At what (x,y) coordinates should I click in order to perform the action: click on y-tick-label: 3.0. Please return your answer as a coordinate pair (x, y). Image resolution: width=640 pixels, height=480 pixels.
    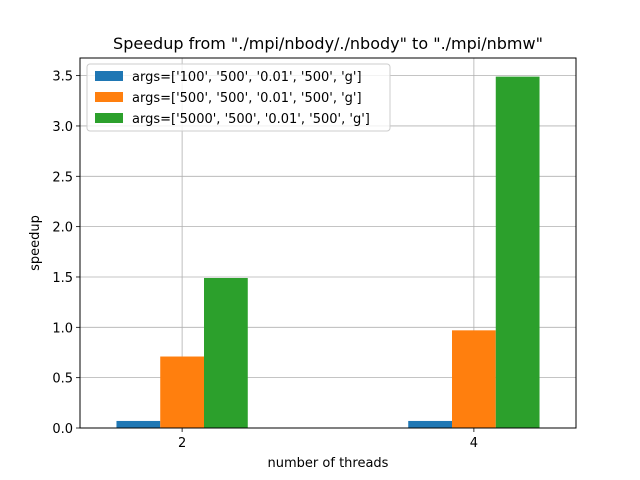
    Looking at the image, I should click on (62, 127).